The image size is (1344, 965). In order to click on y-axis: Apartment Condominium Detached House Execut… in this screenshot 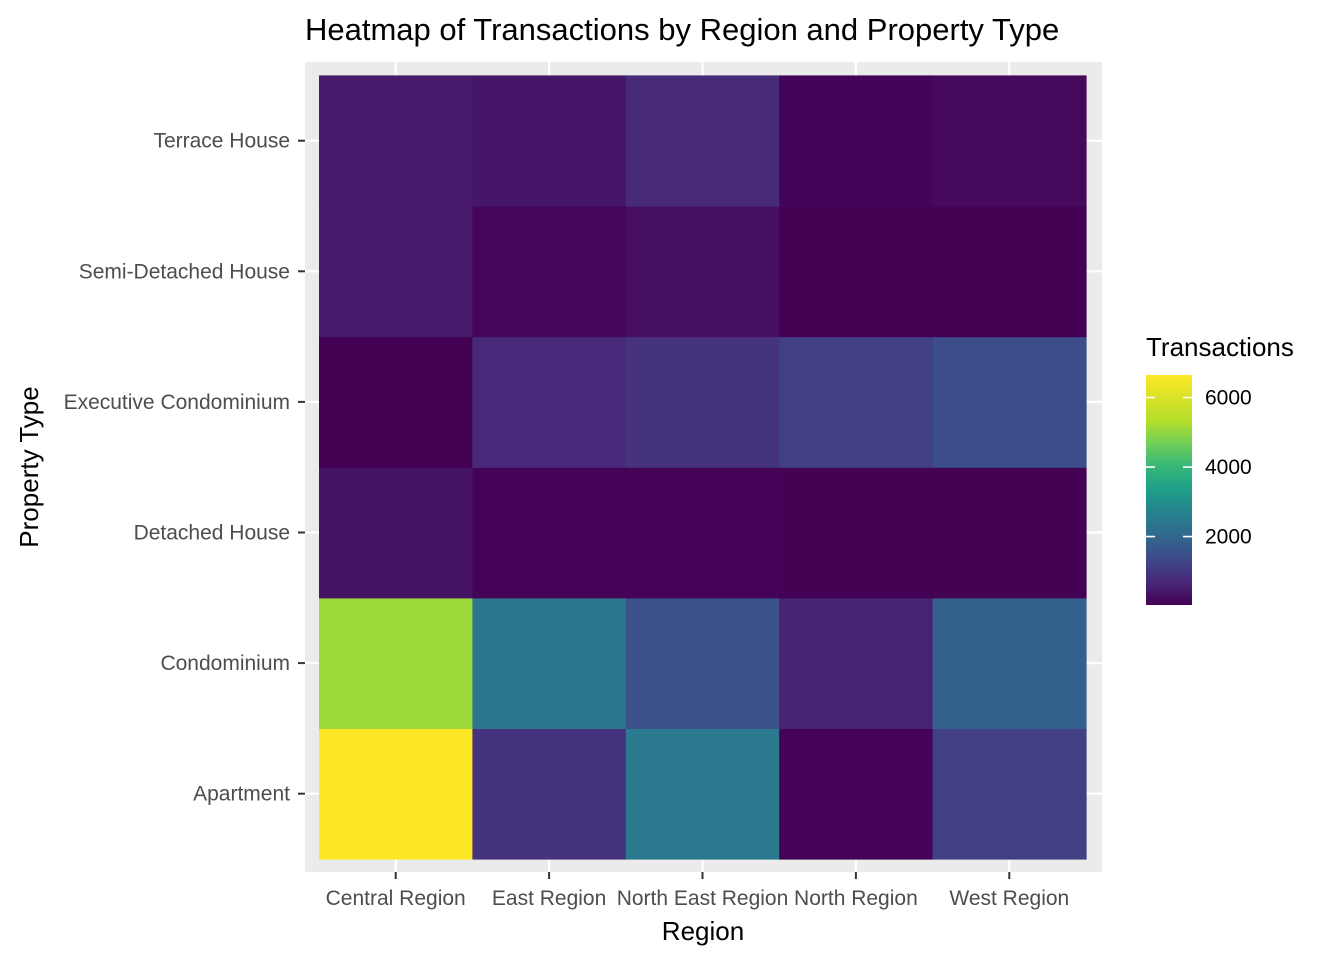, I will do `click(184, 468)`.